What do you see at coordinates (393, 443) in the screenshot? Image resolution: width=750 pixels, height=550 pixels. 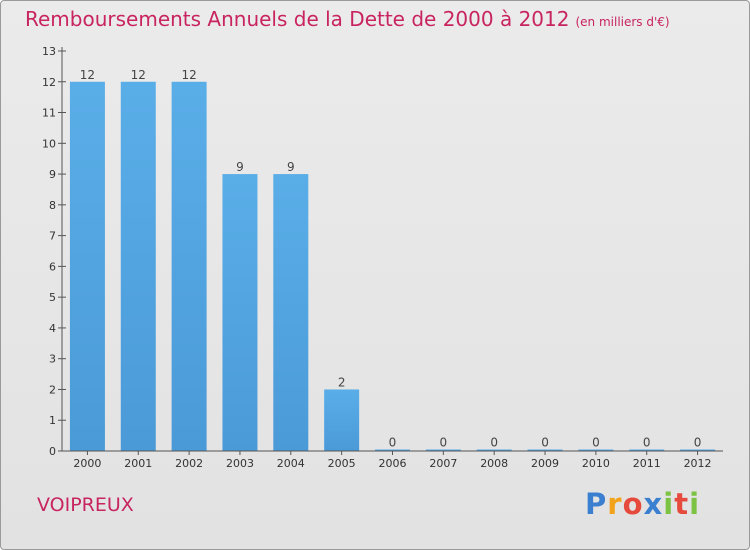 I see `data-label-2006: 0` at bounding box center [393, 443].